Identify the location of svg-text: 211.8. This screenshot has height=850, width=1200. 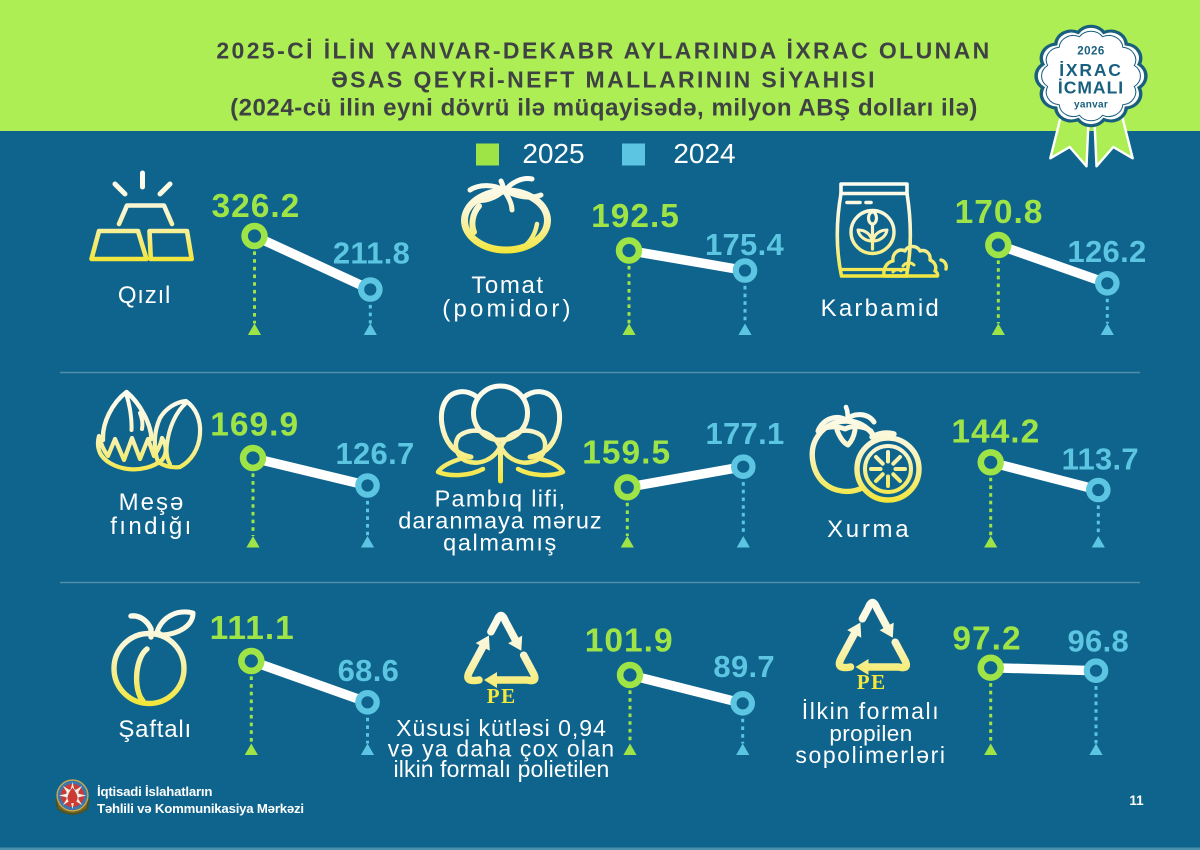
(371, 253).